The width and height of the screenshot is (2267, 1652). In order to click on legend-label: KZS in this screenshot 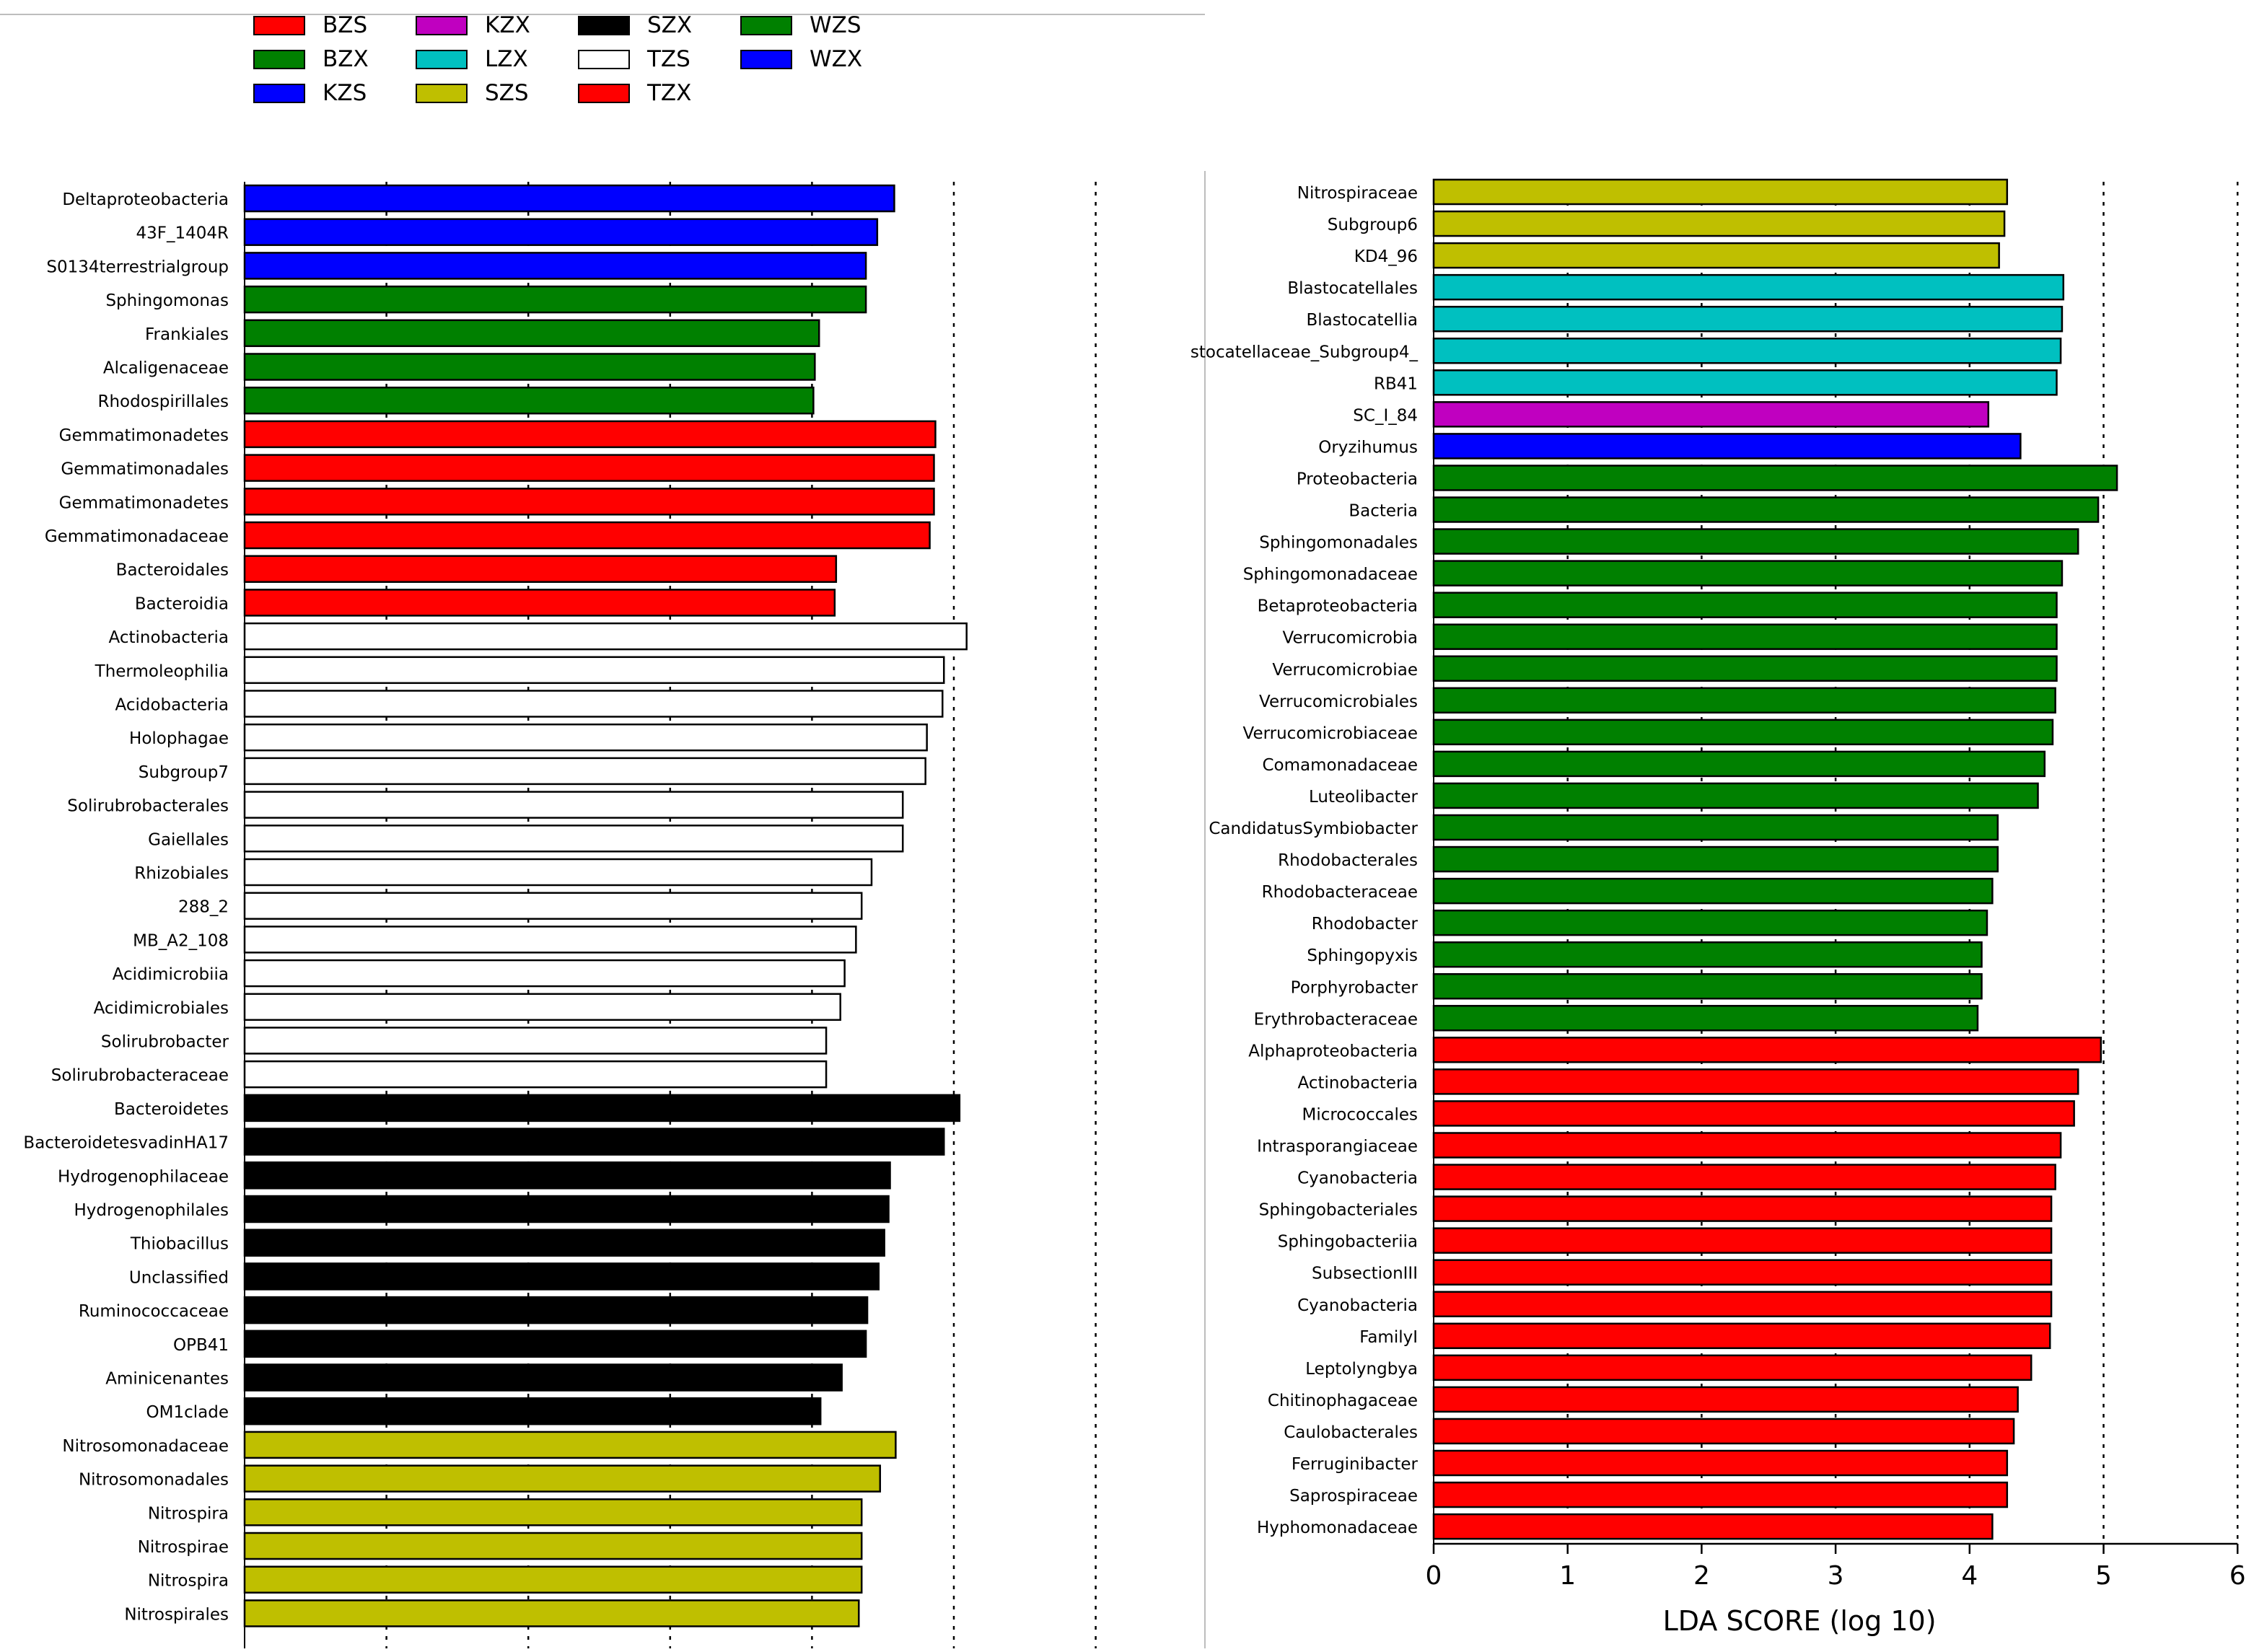, I will do `click(345, 93)`.